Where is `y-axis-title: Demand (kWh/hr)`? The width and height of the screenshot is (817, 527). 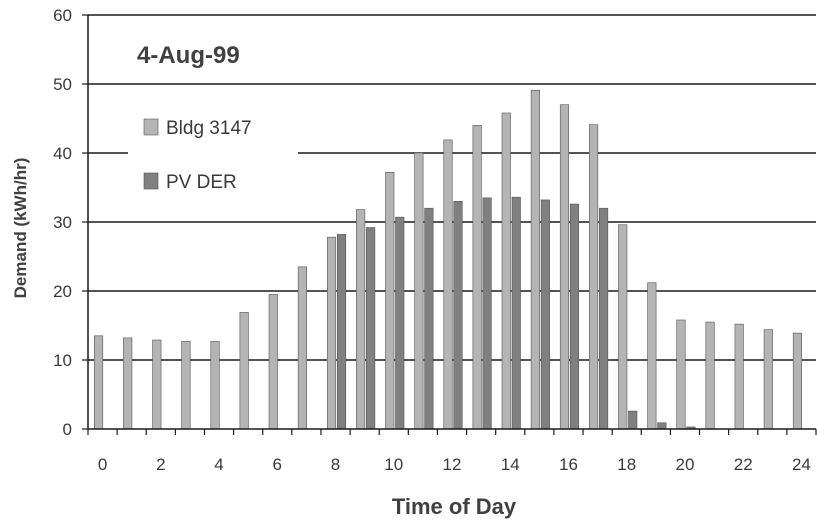 y-axis-title: Demand (kWh/hr) is located at coordinates (20, 228).